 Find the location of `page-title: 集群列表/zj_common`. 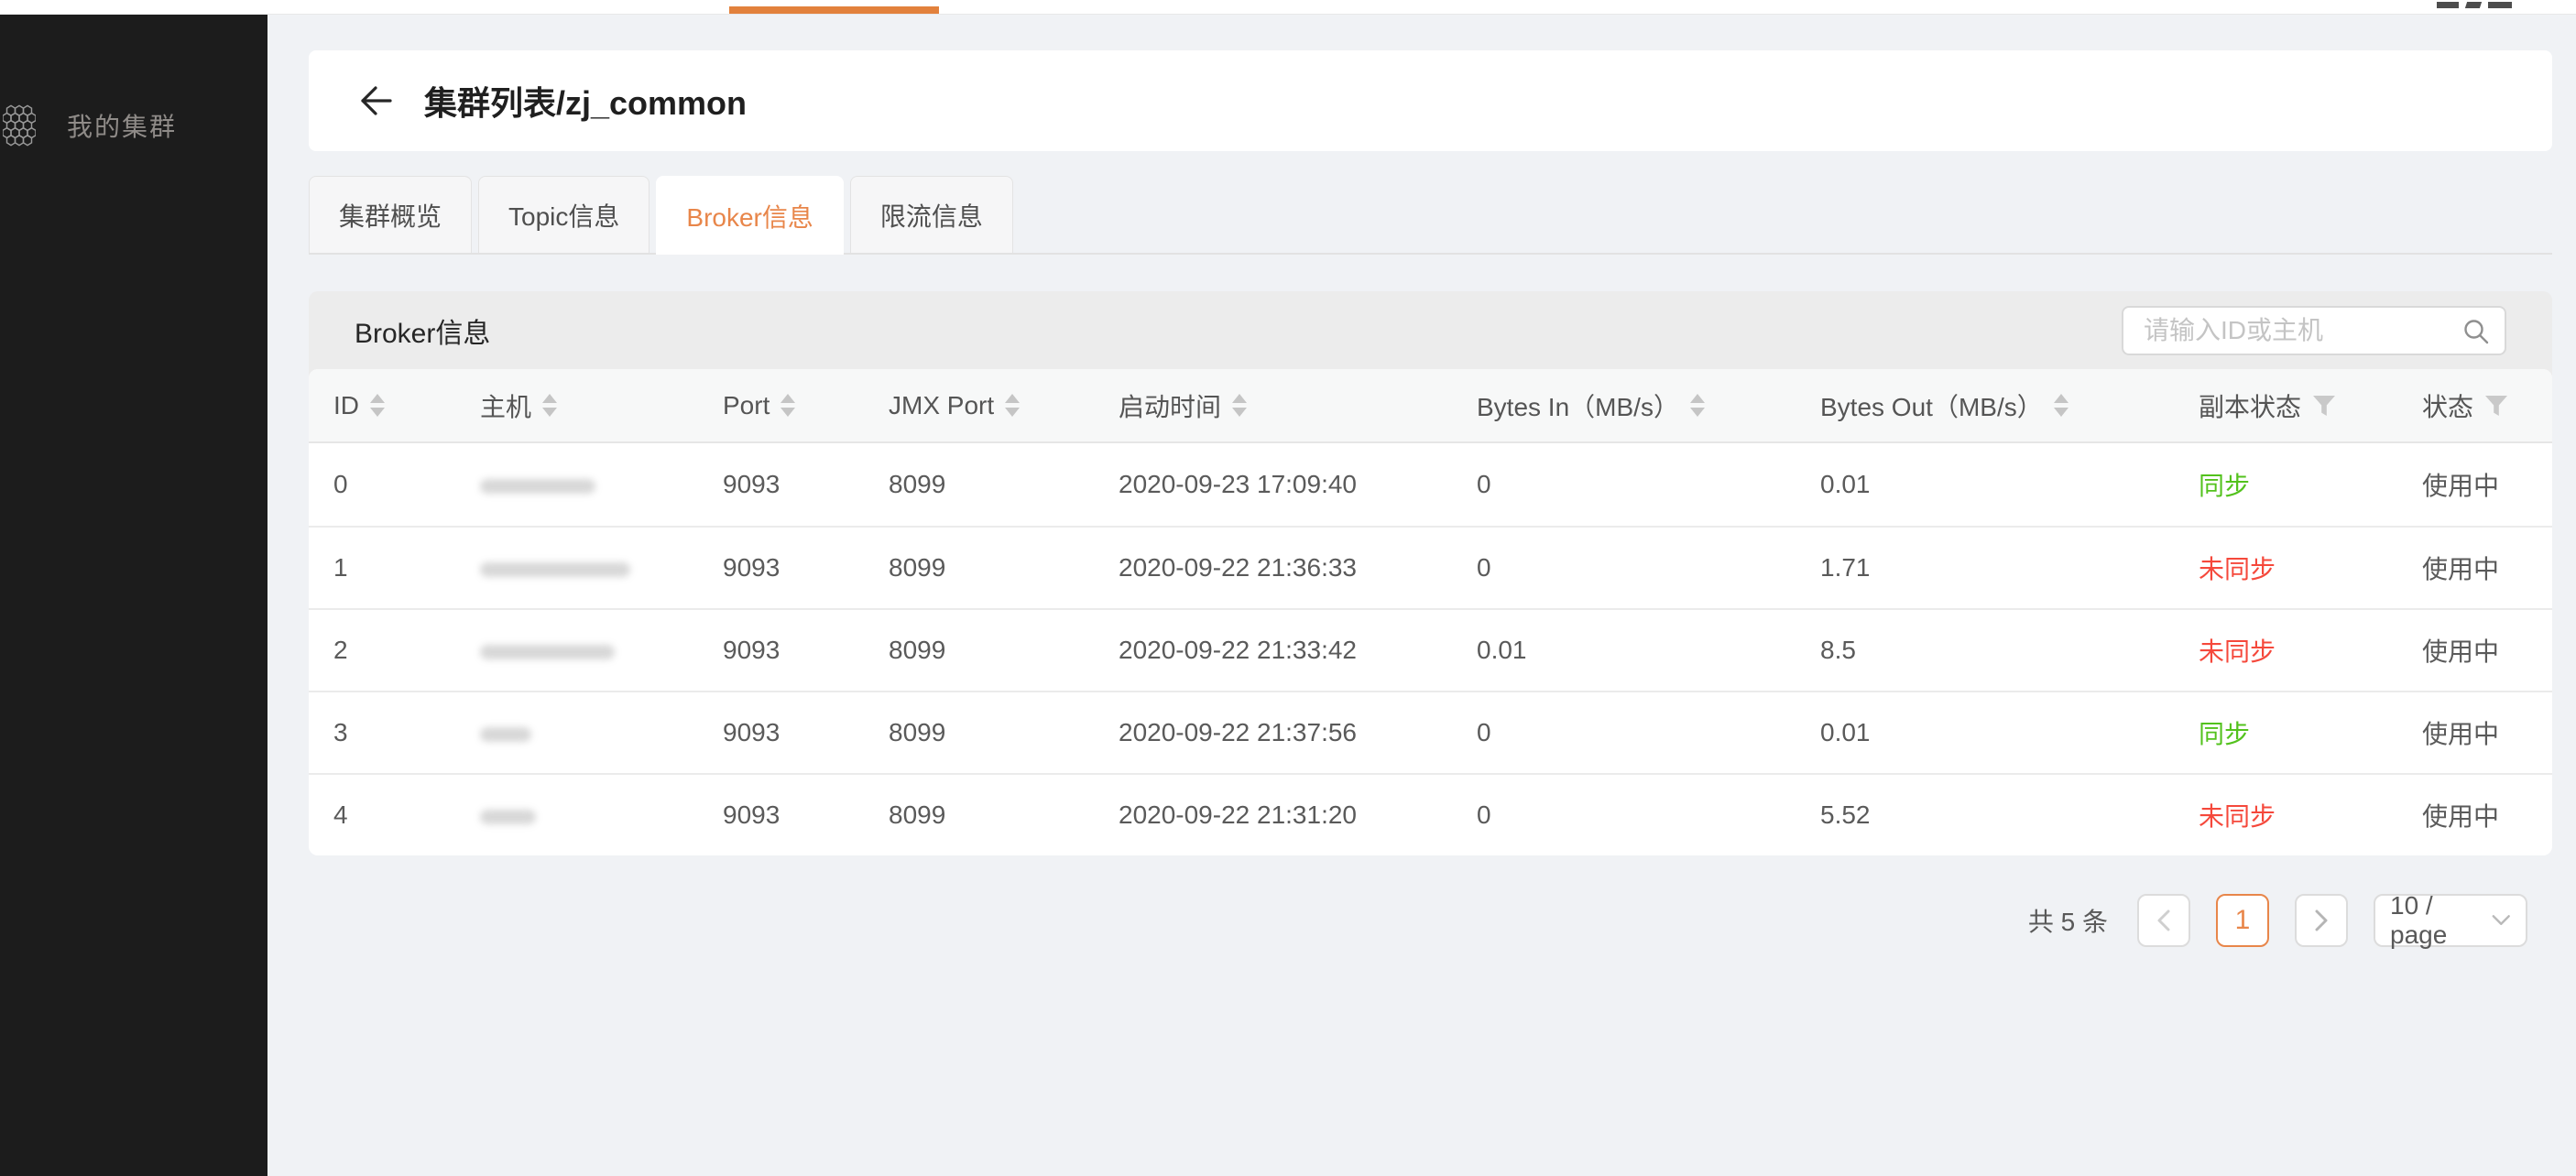

page-title: 集群列表/zj_common is located at coordinates (586, 103).